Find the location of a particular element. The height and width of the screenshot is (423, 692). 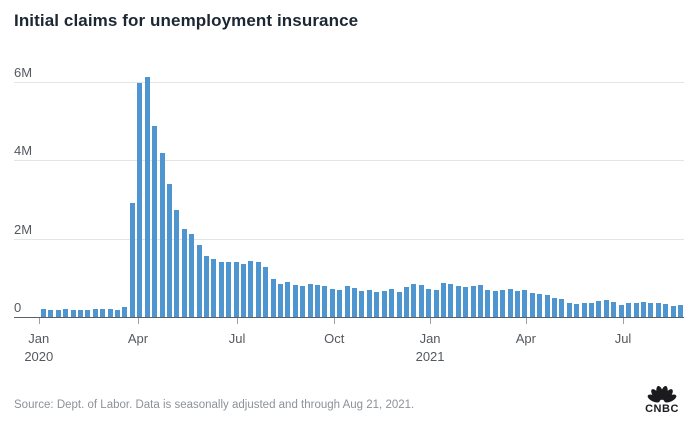

x-tick-year: 2021 is located at coordinates (430, 356).